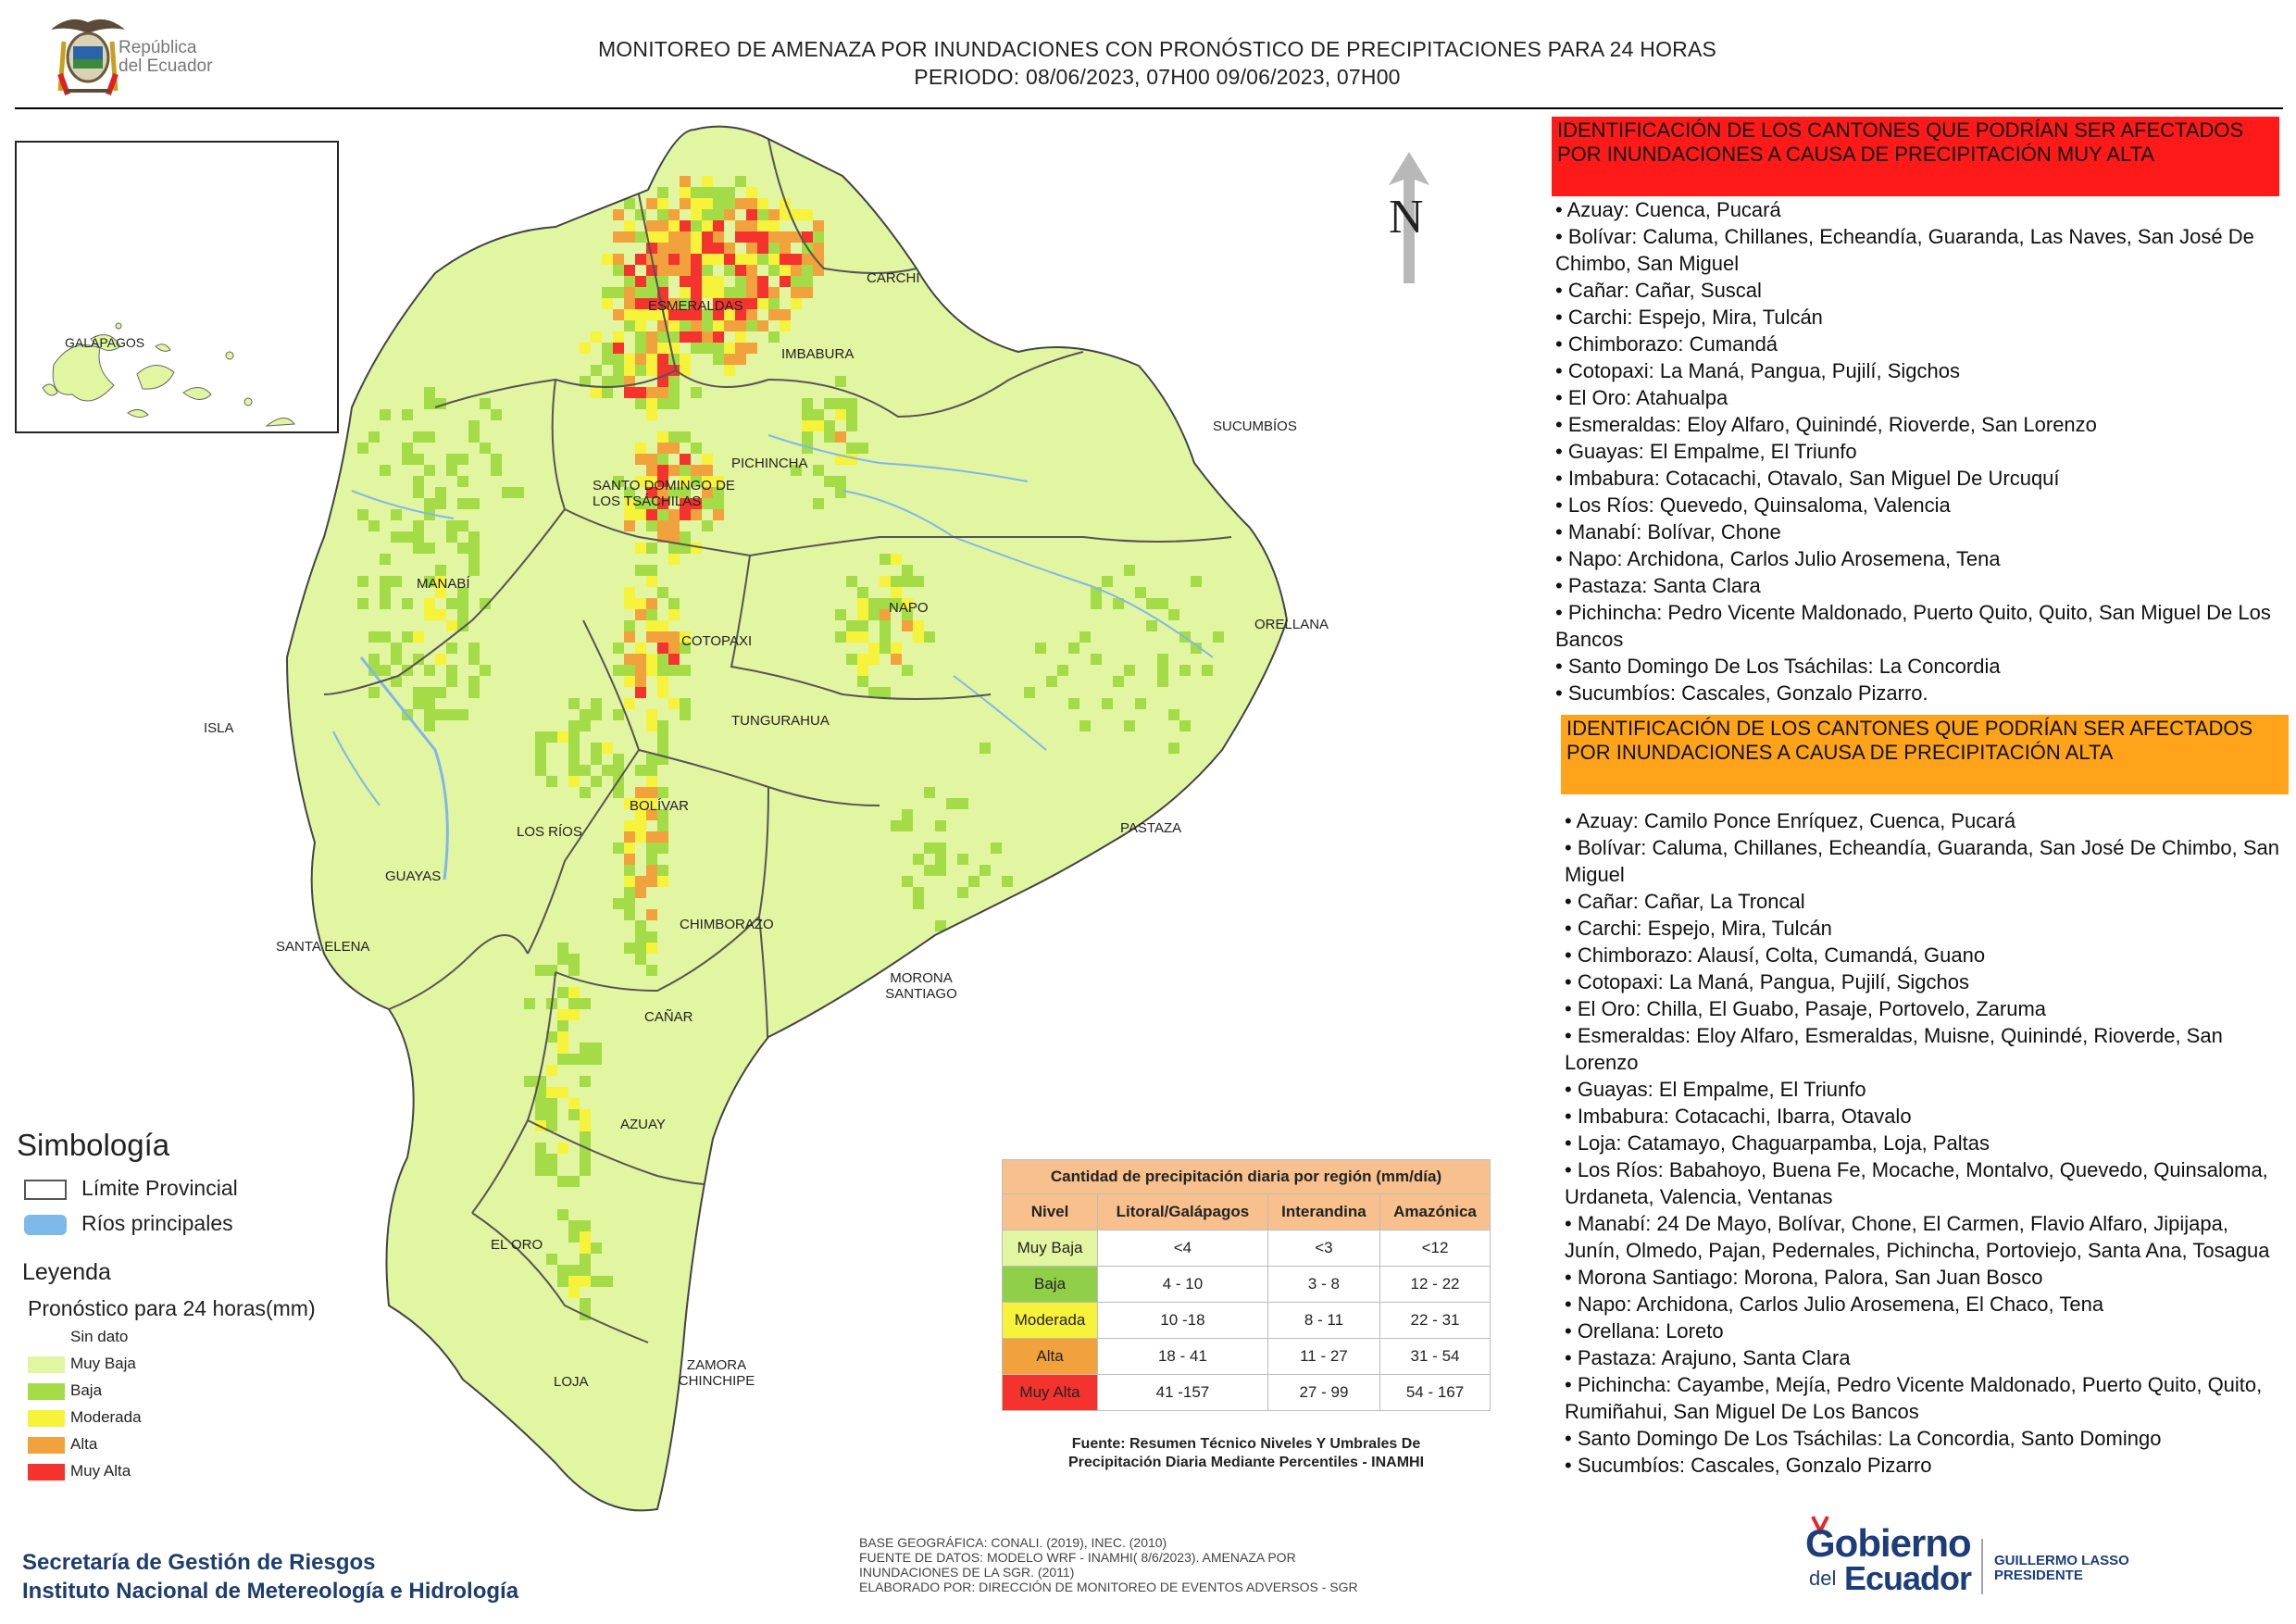 The image size is (2296, 1624). Describe the element at coordinates (103, 1363) in the screenshot. I see `legend-label-muy-baja: Muy Baja` at that location.